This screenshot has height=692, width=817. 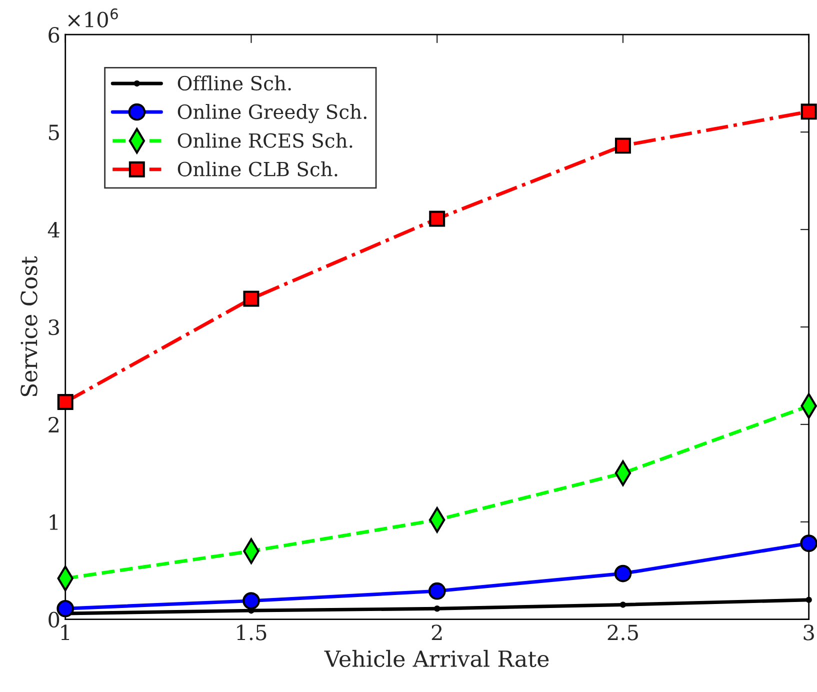 I want to click on y-tick-label: 2, so click(x=53, y=424).